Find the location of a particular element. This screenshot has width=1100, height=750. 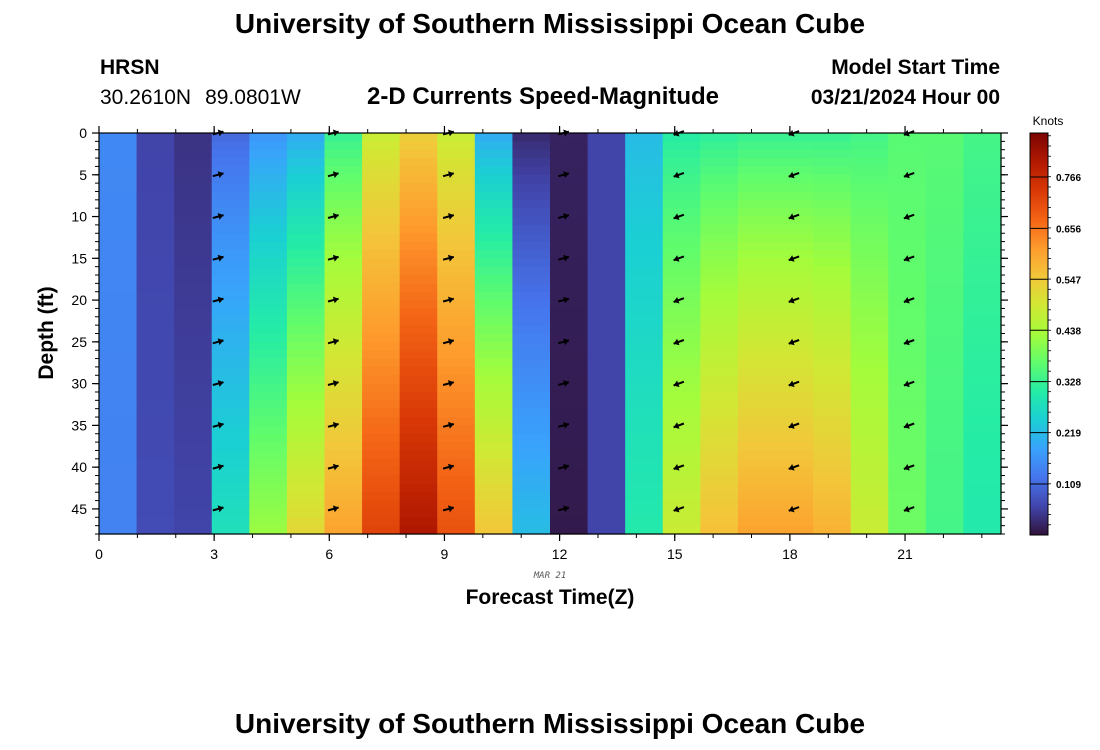

colorbar-tick-label: 0.219 is located at coordinates (1068, 434).